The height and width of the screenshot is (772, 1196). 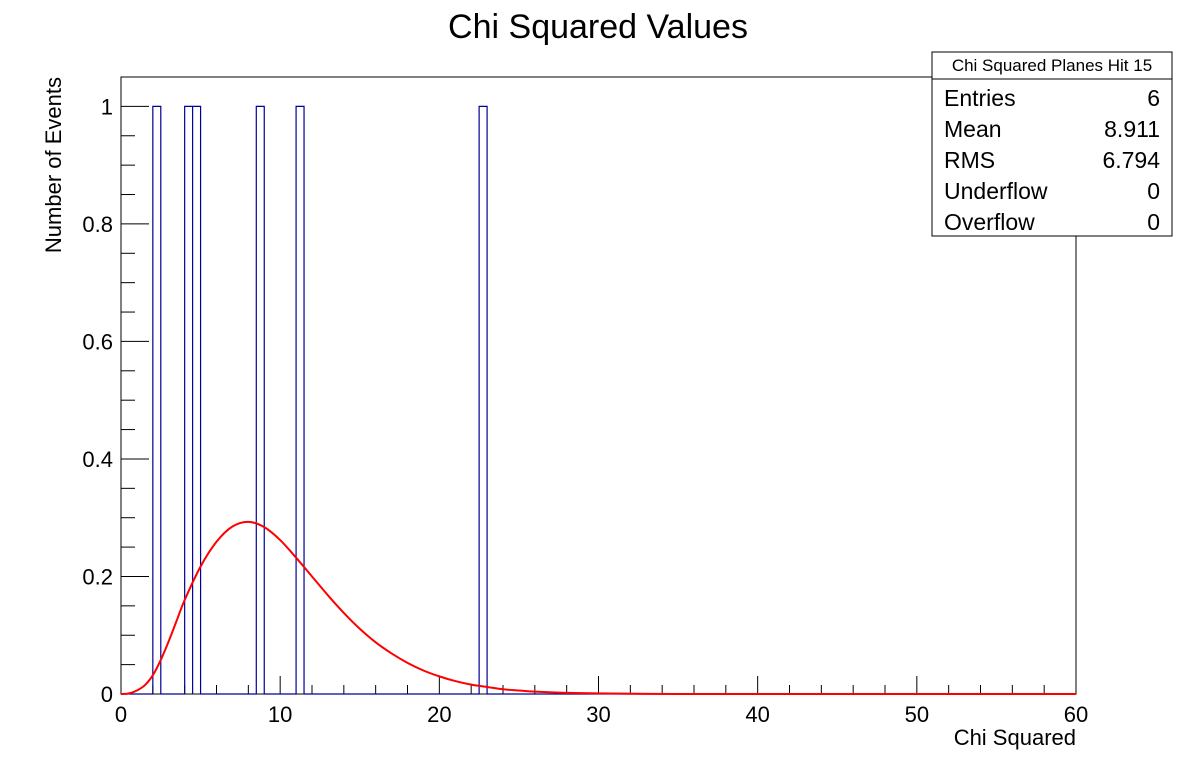 I want to click on x-tick-label: 0, so click(x=121, y=714).